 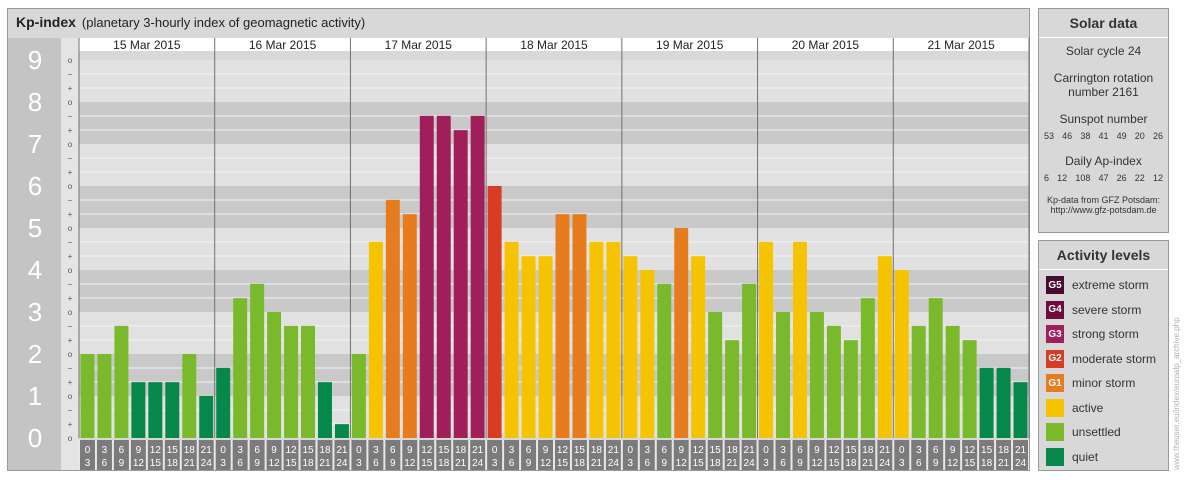 I want to click on sunspot-value: 38, so click(x=1085, y=136).